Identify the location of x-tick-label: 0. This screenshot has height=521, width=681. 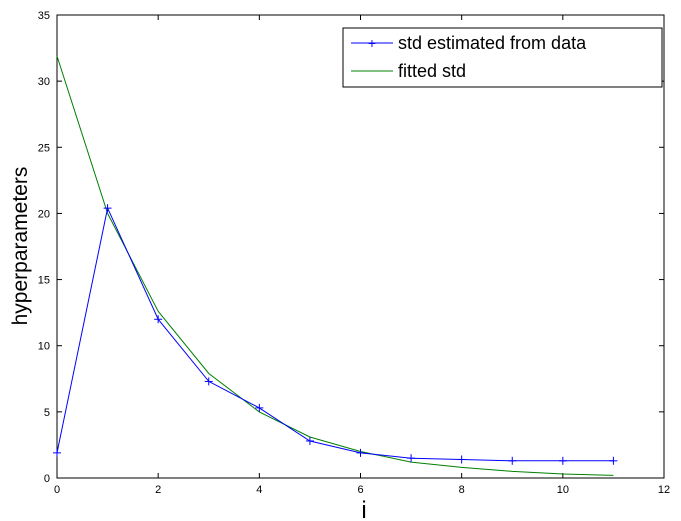
(57, 490).